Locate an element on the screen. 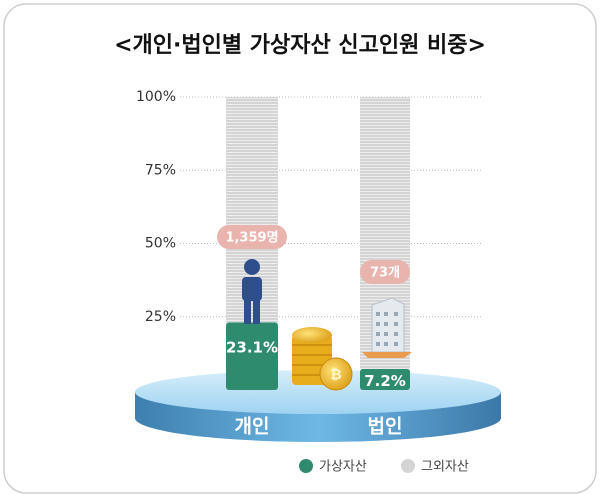  y-tick-label: 50% is located at coordinates (160, 244).